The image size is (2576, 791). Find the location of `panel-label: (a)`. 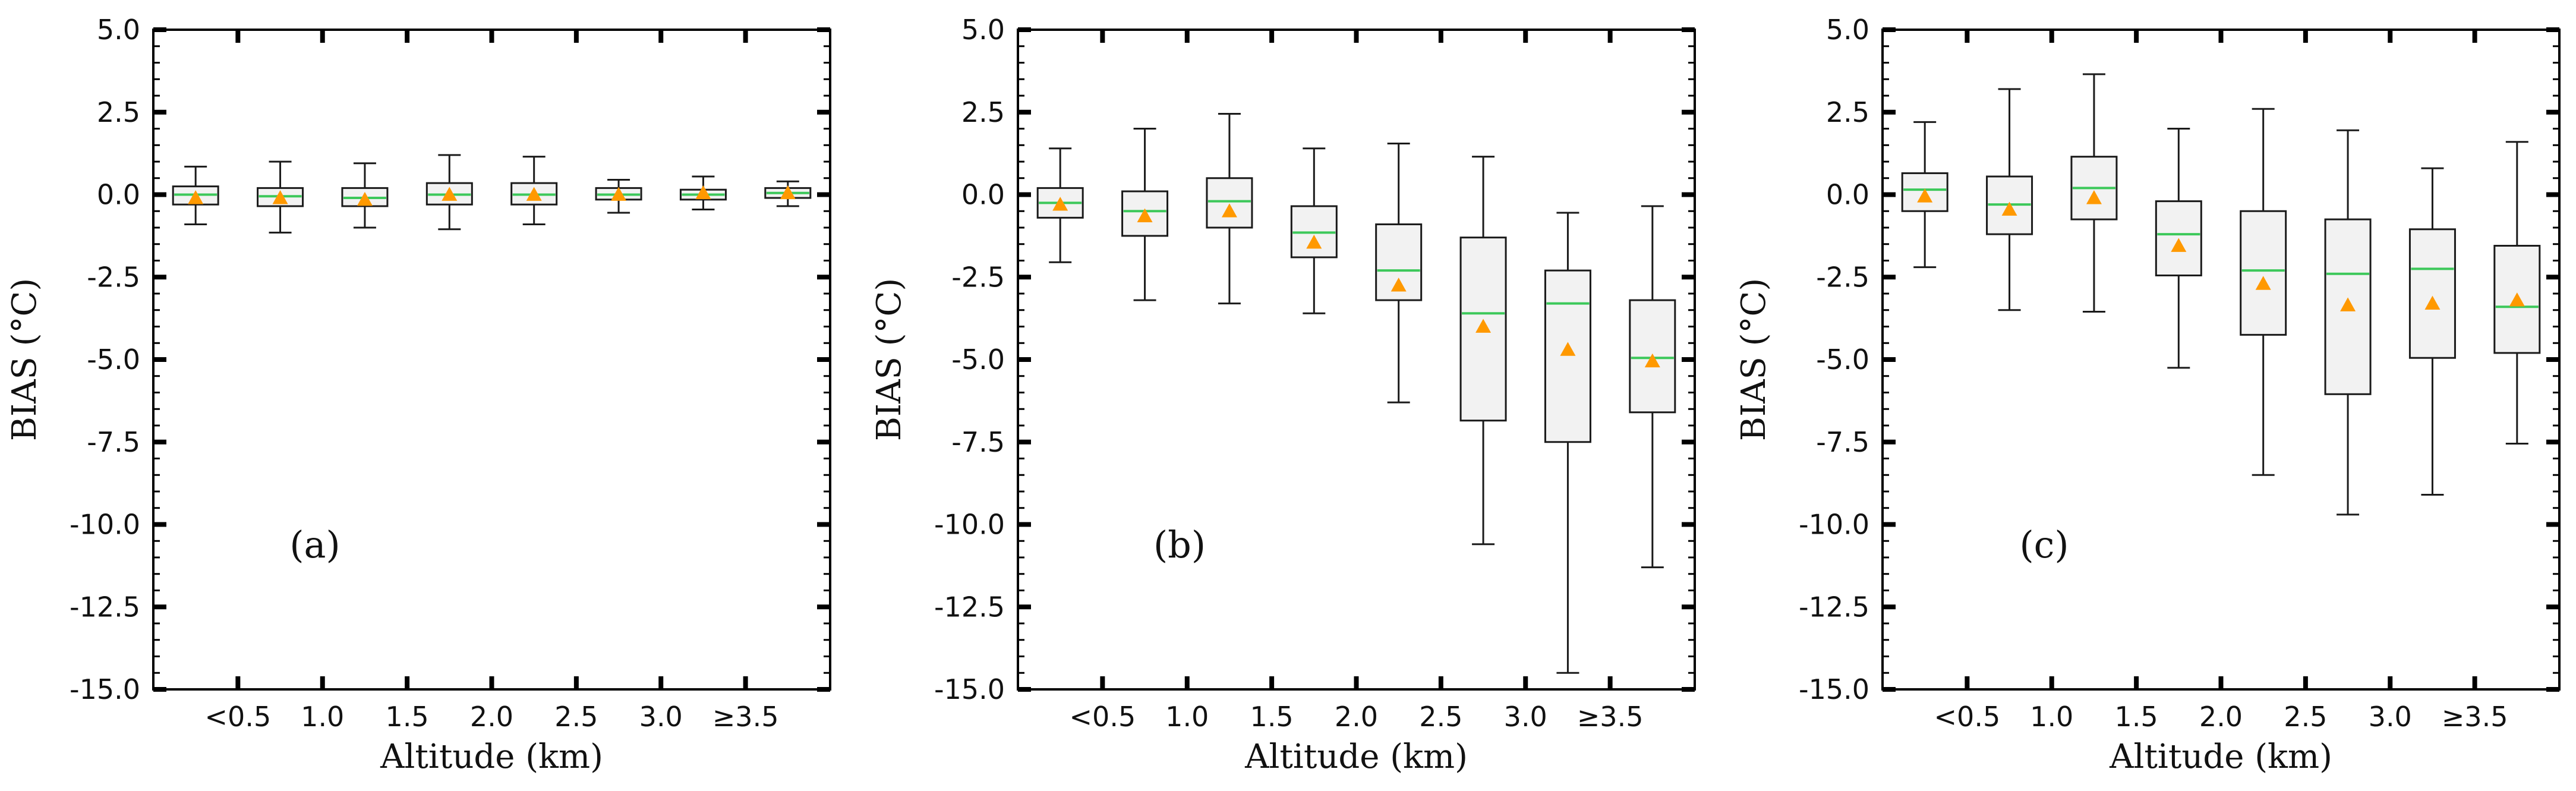

panel-label: (a) is located at coordinates (315, 544).